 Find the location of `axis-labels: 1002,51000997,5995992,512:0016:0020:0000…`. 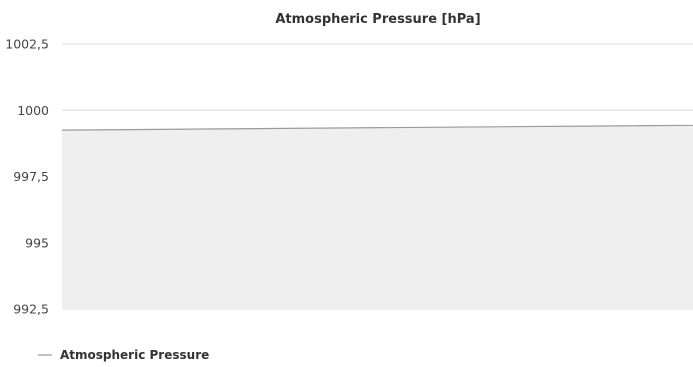

axis-labels: 1002,51000997,5995992,512:0016:0020:0000… is located at coordinates (27, 177).